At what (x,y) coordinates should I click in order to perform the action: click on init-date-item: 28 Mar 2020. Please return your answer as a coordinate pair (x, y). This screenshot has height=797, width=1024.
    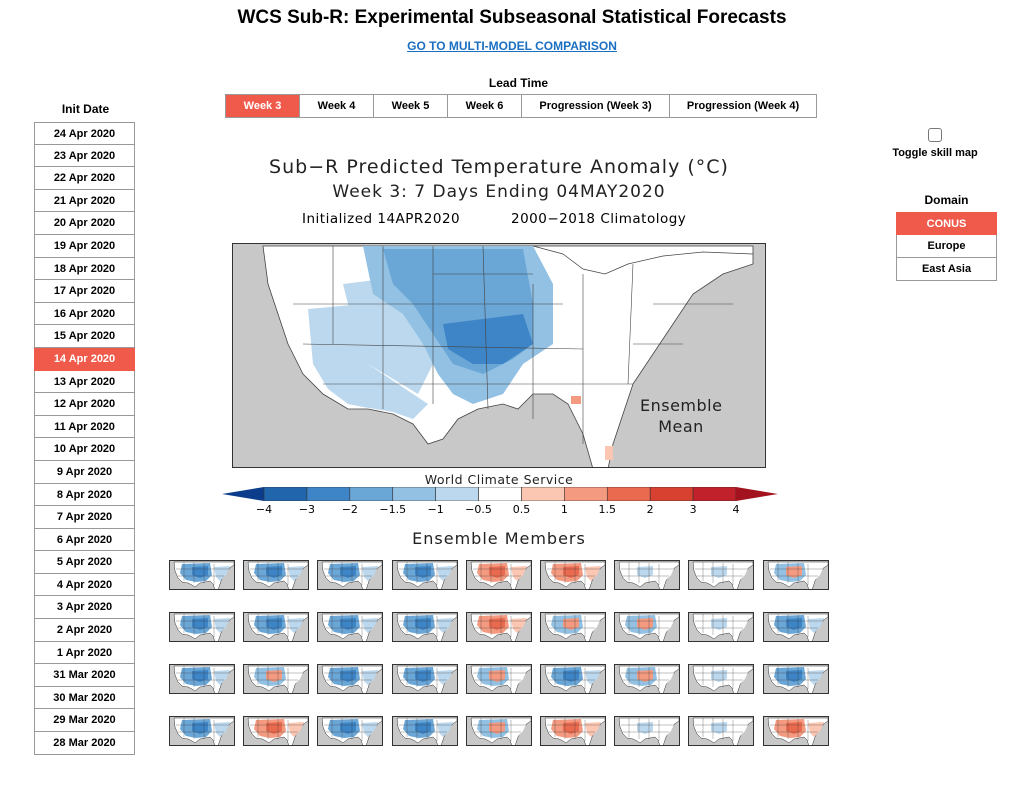
    Looking at the image, I should click on (84, 743).